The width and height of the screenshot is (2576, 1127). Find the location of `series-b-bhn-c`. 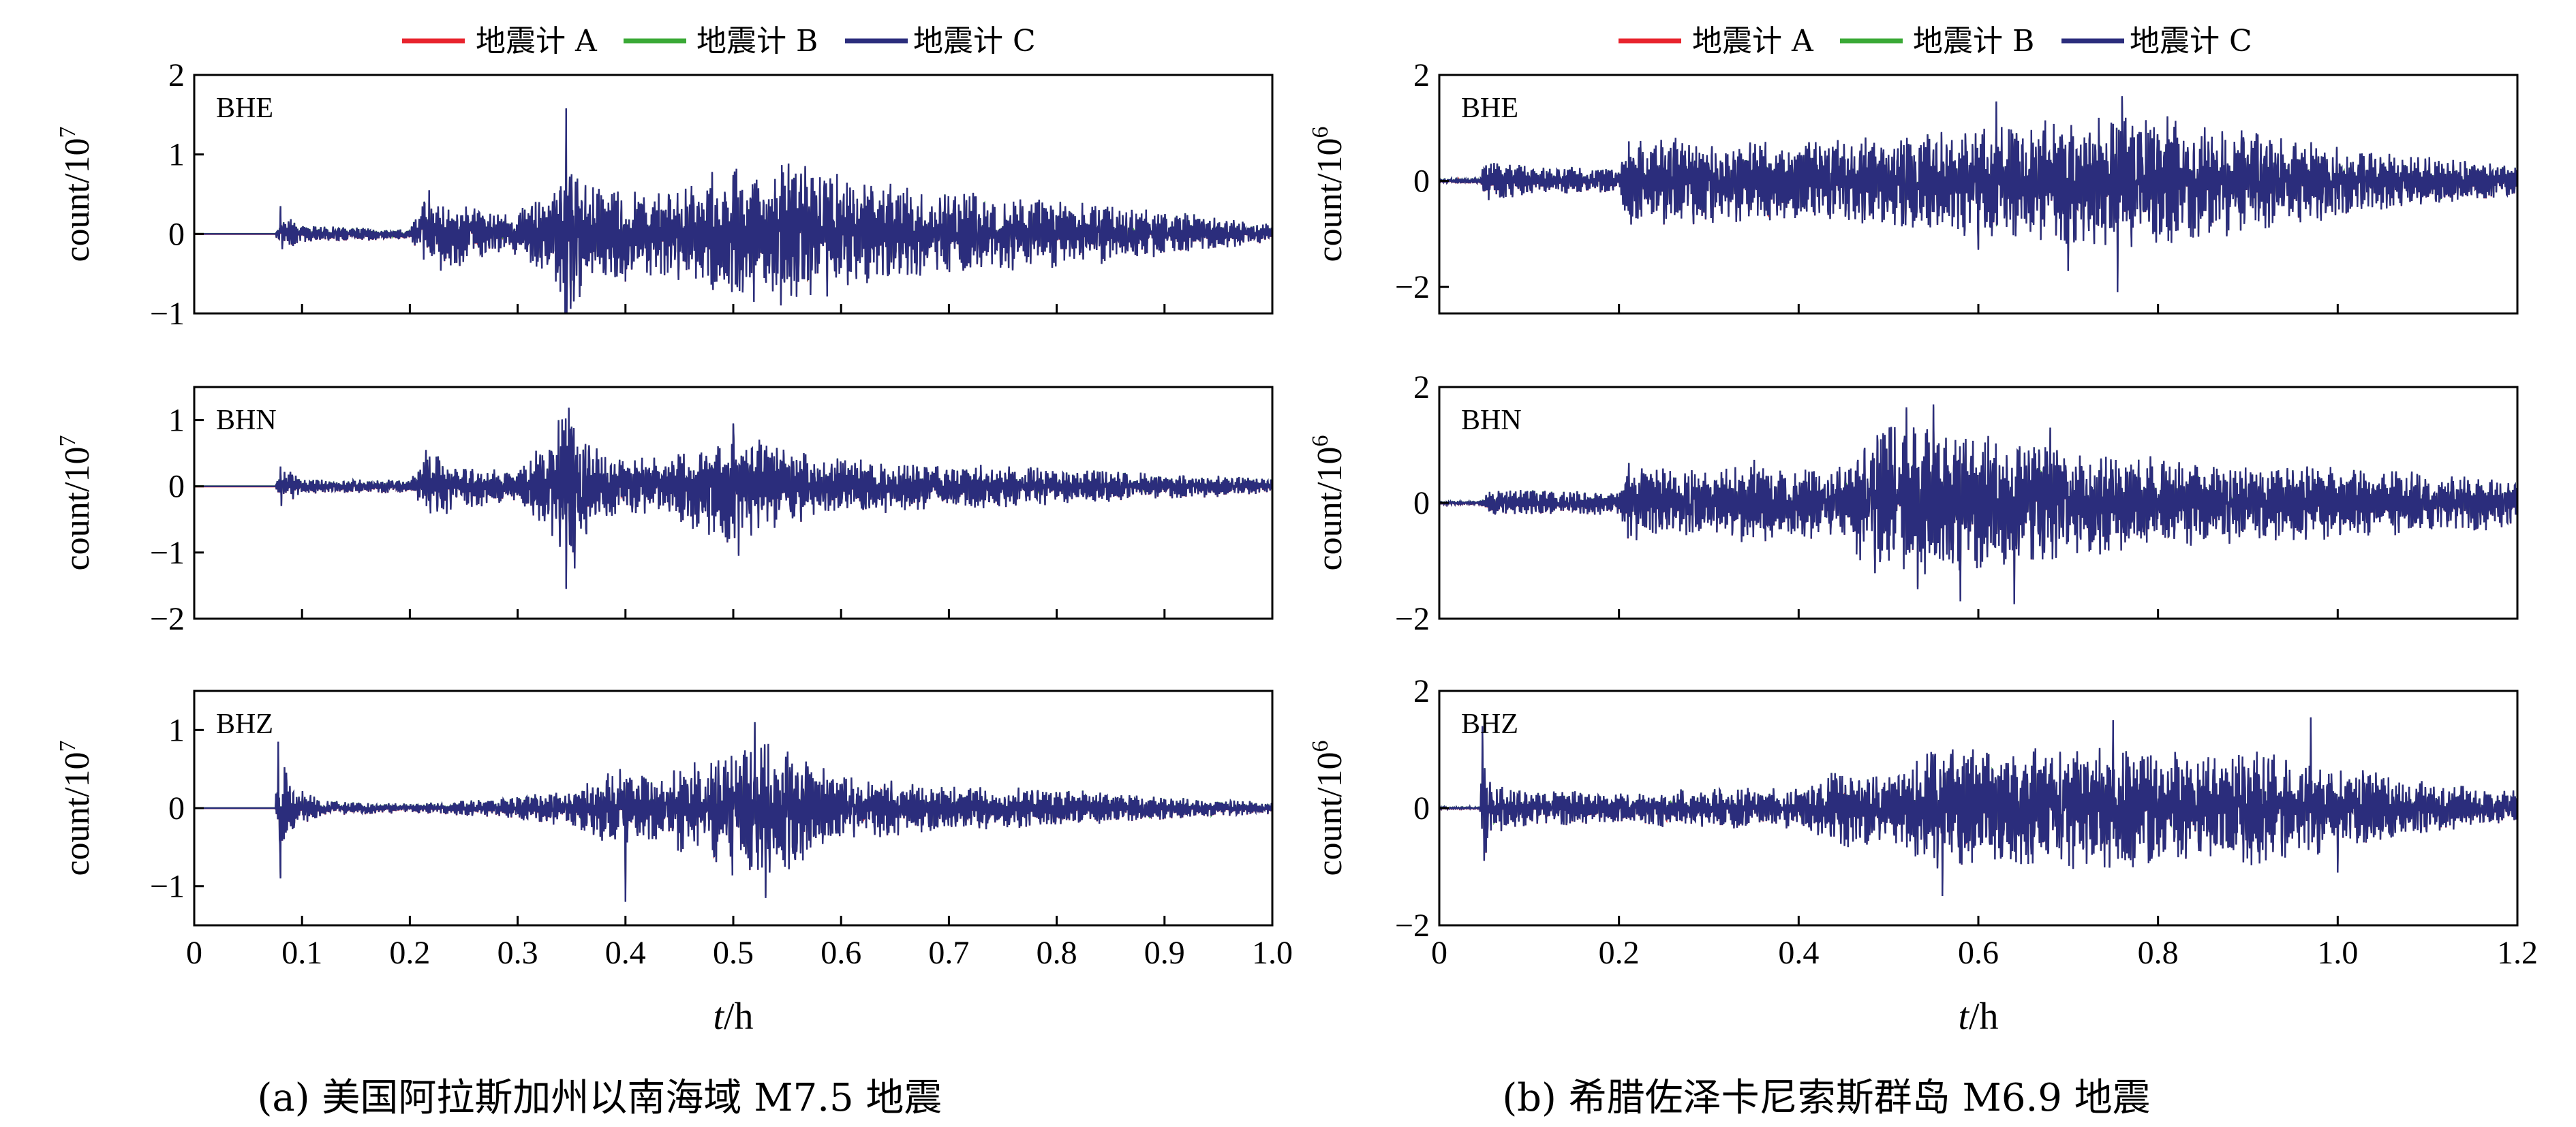

series-b-bhn-c is located at coordinates (1978, 504).